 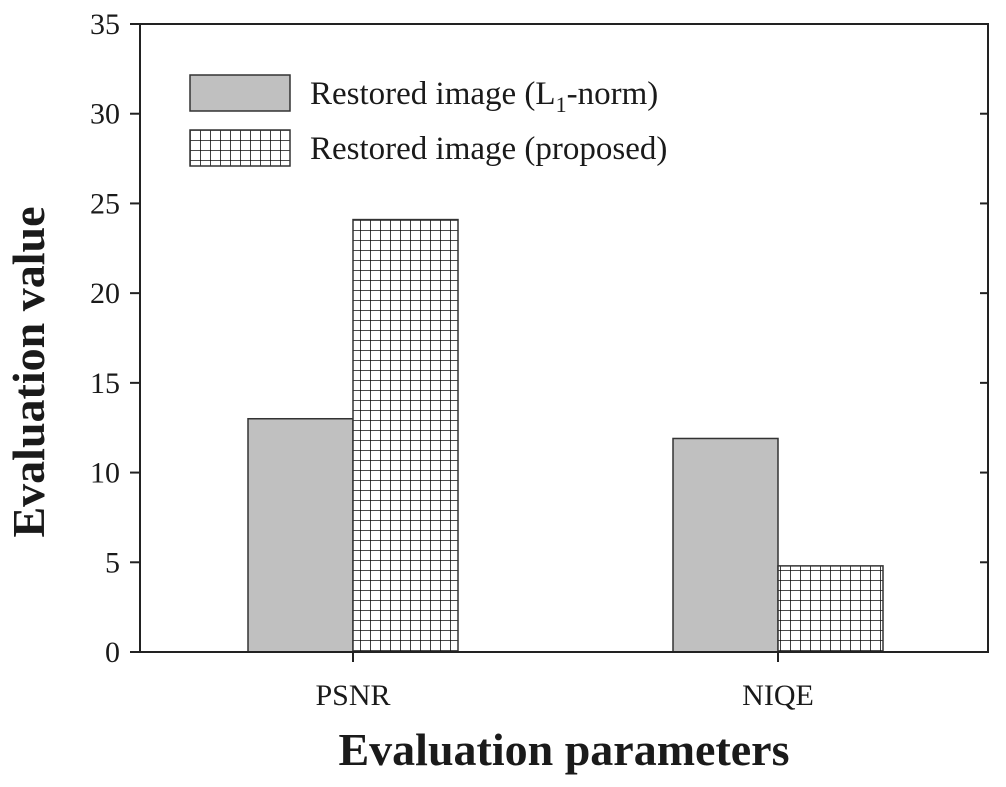 I want to click on y-tick-label: 30, so click(x=105, y=114).